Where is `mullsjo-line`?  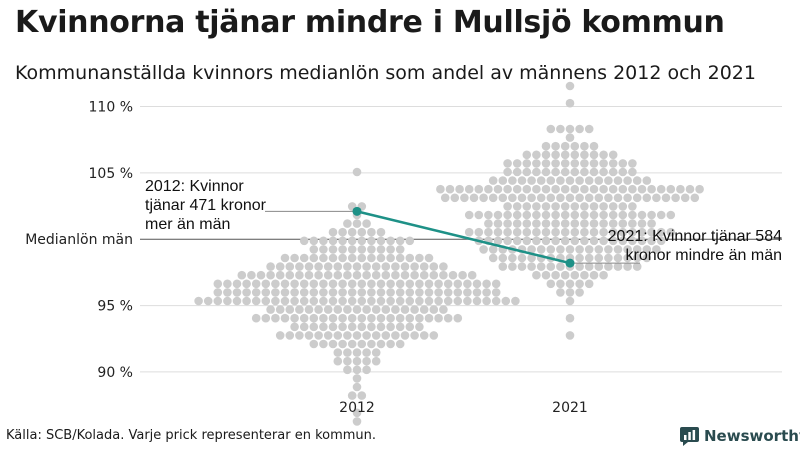
mullsjo-line is located at coordinates (463, 237).